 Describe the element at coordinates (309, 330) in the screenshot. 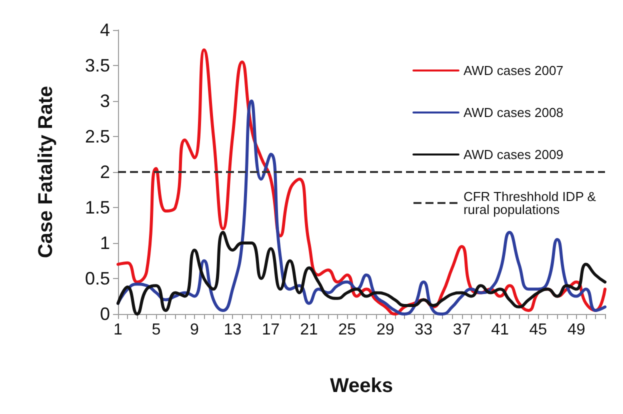

I see `x-tick-label: 21` at that location.